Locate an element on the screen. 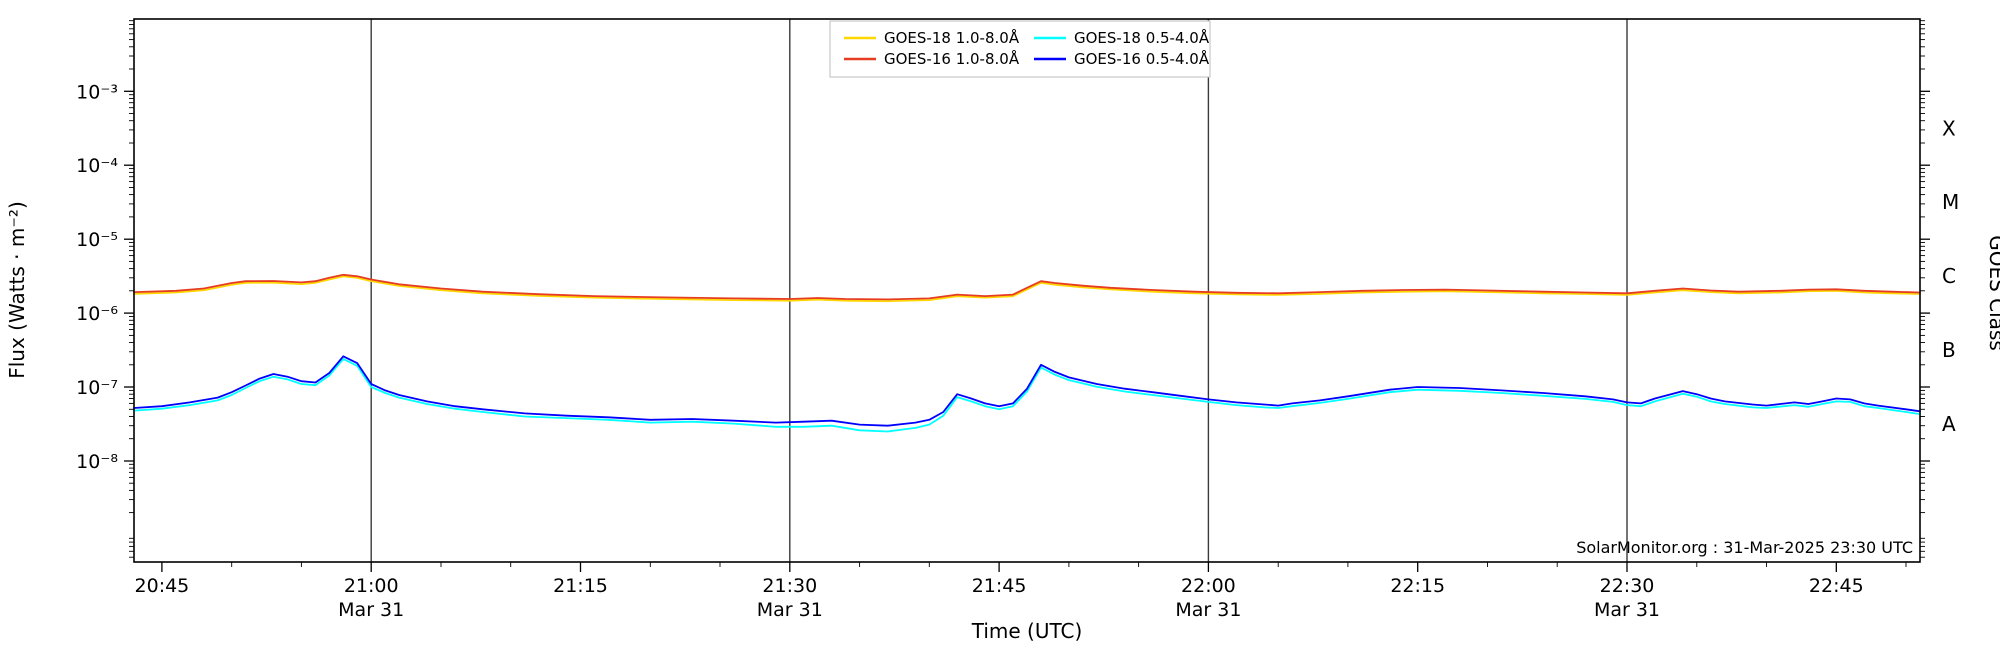  attribution-text: SolarMonitor.org : 31-Mar-2025 23:30 UTC is located at coordinates (1744, 547).